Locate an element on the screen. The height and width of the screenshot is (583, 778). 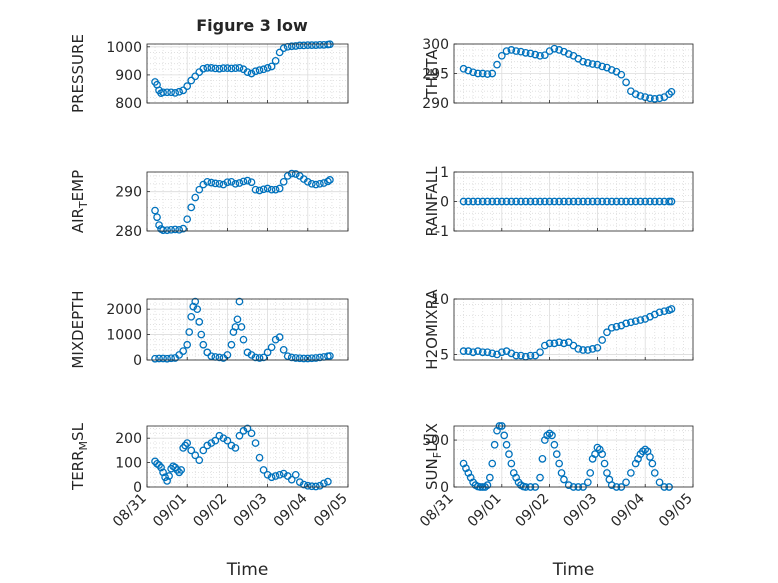
x-tick-label: 09/03 is located at coordinates (251, 511).